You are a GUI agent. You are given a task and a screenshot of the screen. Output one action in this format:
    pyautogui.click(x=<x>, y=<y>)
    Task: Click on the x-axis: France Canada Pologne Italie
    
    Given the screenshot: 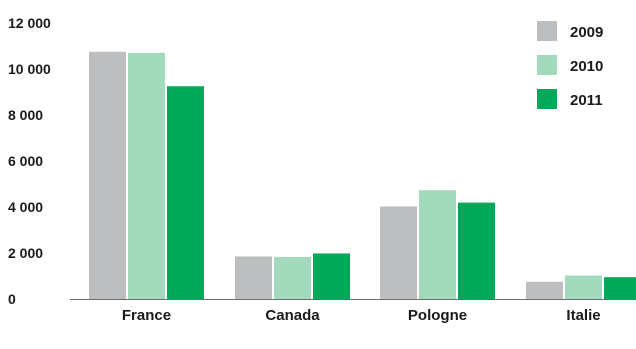 What is the action you would take?
    pyautogui.click(x=353, y=312)
    